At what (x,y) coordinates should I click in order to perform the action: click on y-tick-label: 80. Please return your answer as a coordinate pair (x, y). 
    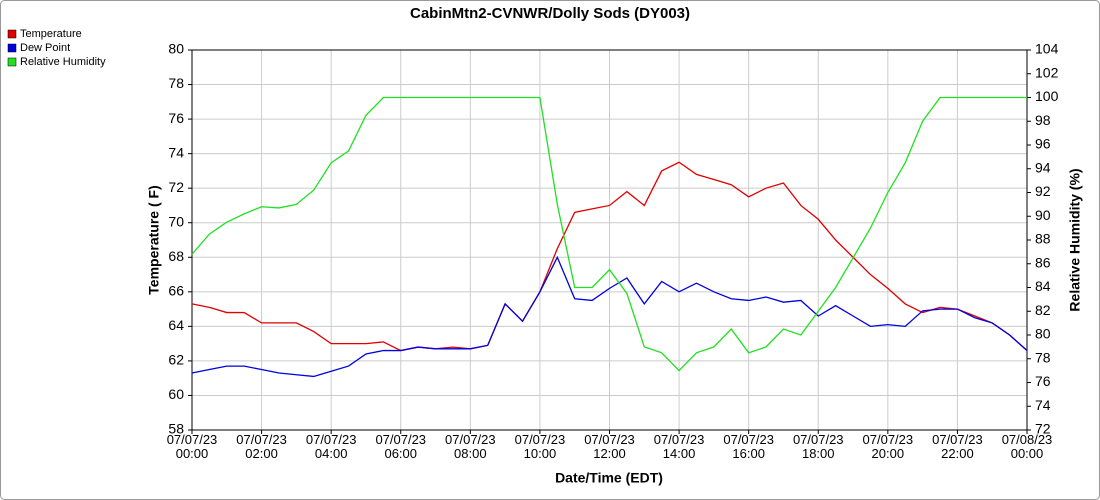
    Looking at the image, I should click on (176, 49).